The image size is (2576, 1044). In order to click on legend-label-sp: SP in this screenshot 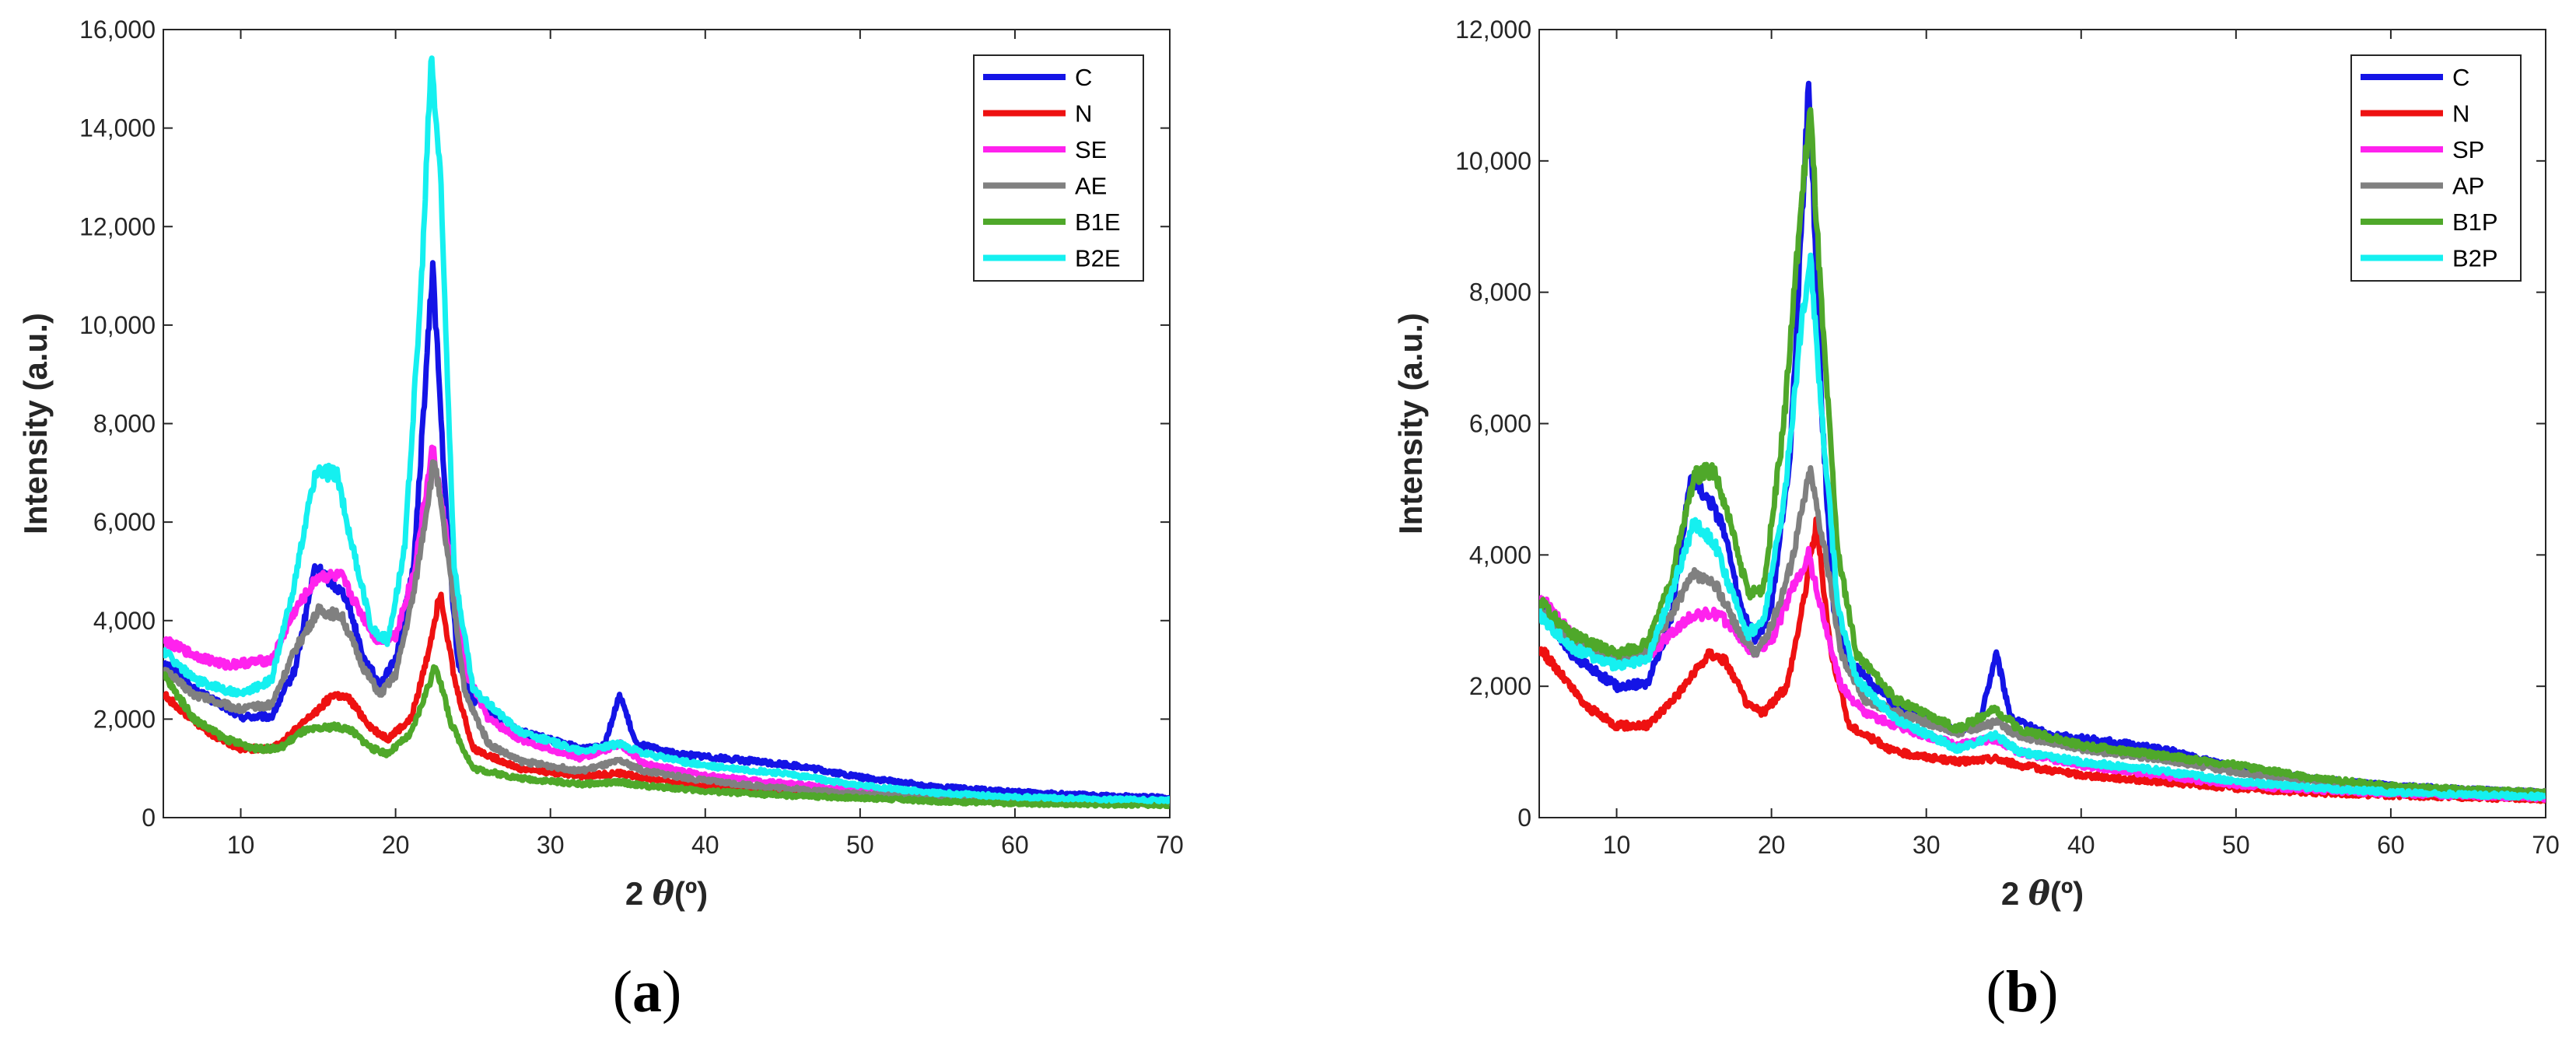, I will do `click(2468, 149)`.